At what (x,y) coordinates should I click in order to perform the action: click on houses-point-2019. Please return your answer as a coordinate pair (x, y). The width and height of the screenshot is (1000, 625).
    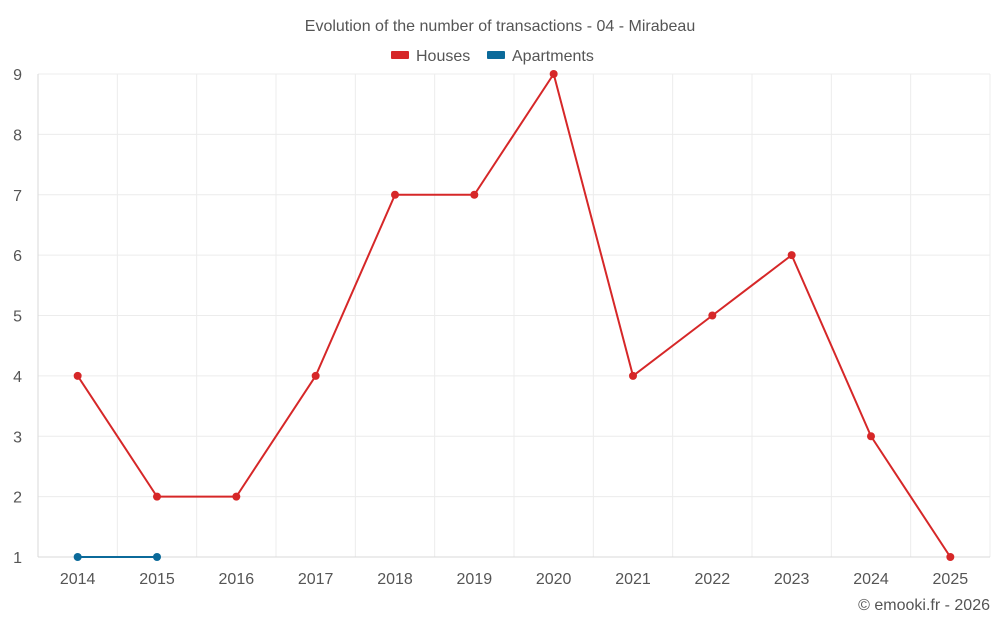
    Looking at the image, I should click on (474, 194).